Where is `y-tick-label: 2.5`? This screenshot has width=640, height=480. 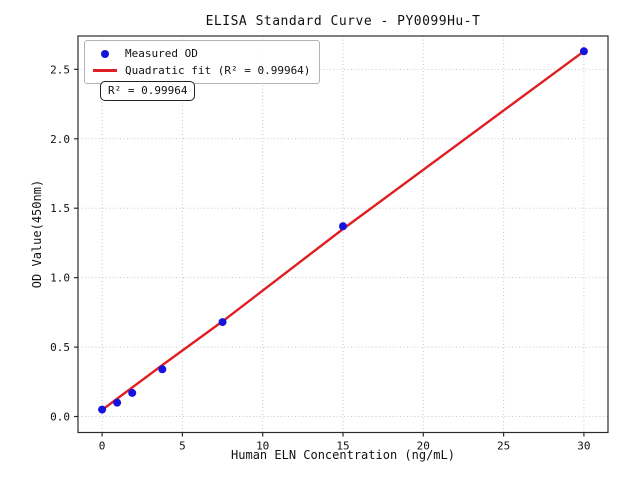
y-tick-label: 2.5 is located at coordinates (60, 69).